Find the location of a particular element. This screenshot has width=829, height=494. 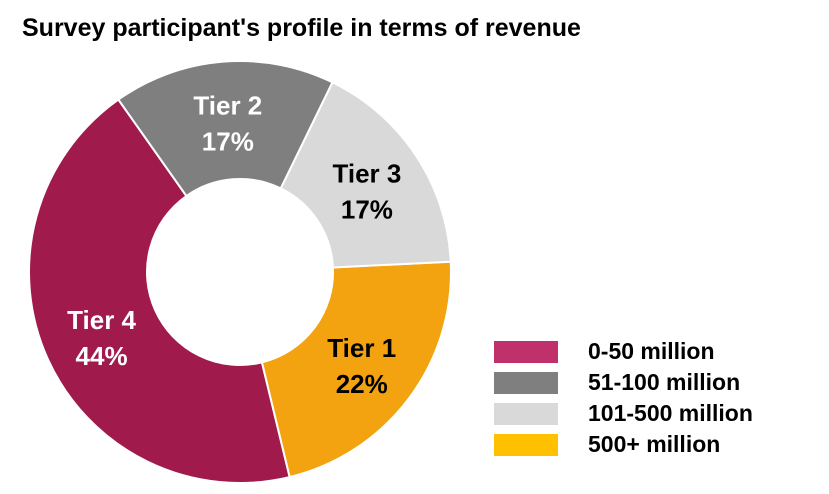

legend-label: 500+ million is located at coordinates (654, 444).